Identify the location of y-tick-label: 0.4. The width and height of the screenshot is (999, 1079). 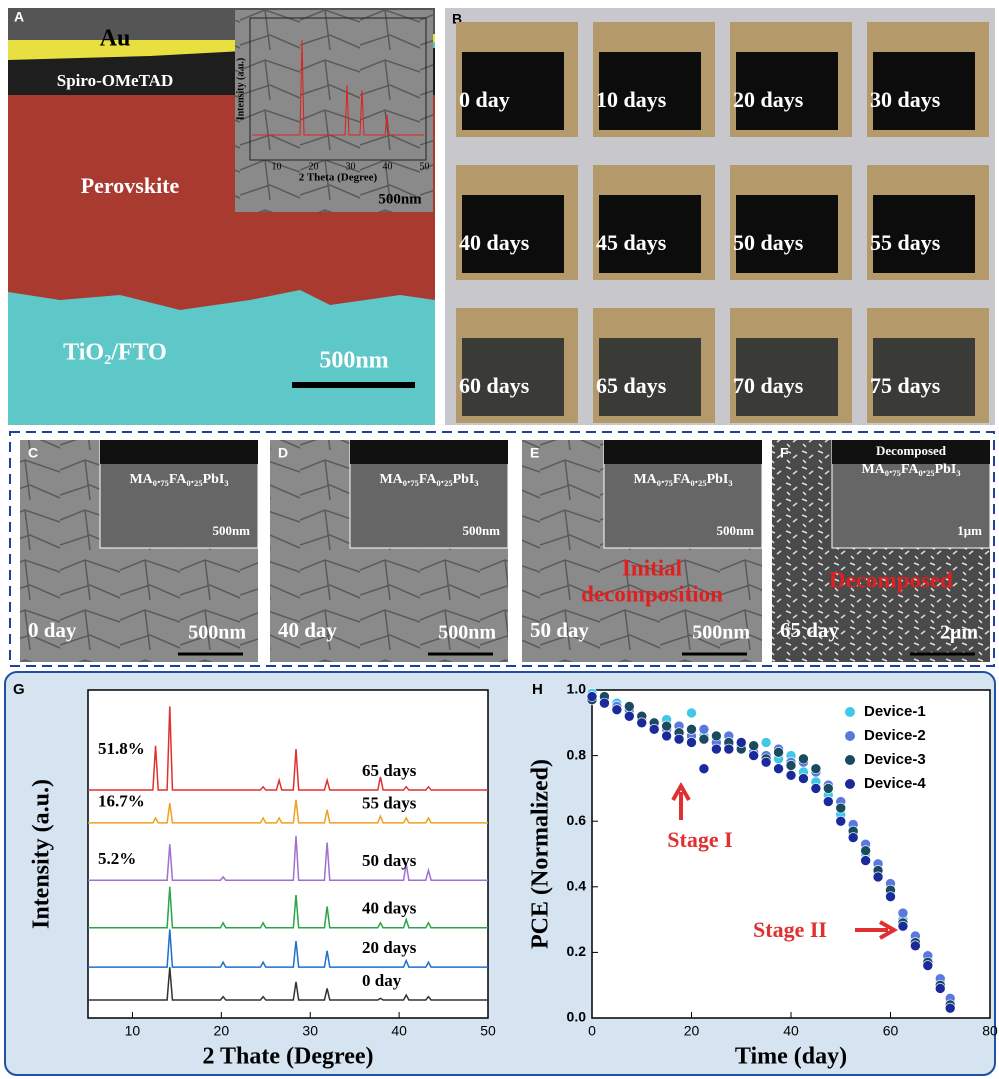
(577, 886).